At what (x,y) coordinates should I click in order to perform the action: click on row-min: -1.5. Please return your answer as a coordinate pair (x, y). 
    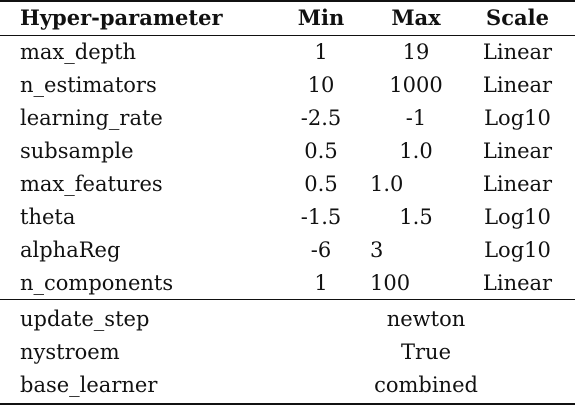
    Looking at the image, I should click on (321, 217).